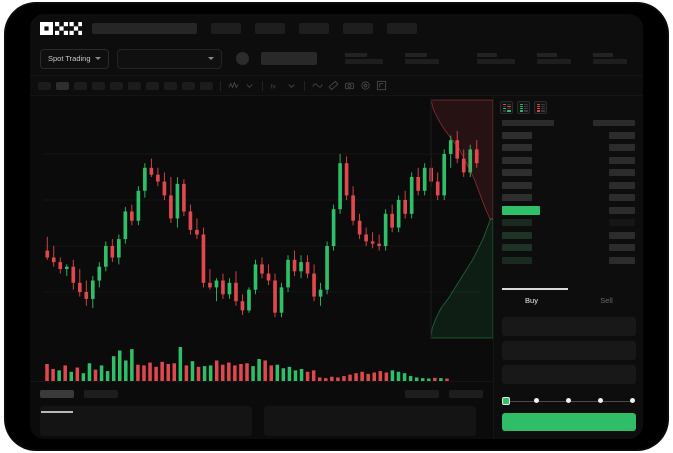 This screenshot has height=453, width=673. What do you see at coordinates (568, 300) in the screenshot?
I see `order-form-tabs: Buy Sell` at bounding box center [568, 300].